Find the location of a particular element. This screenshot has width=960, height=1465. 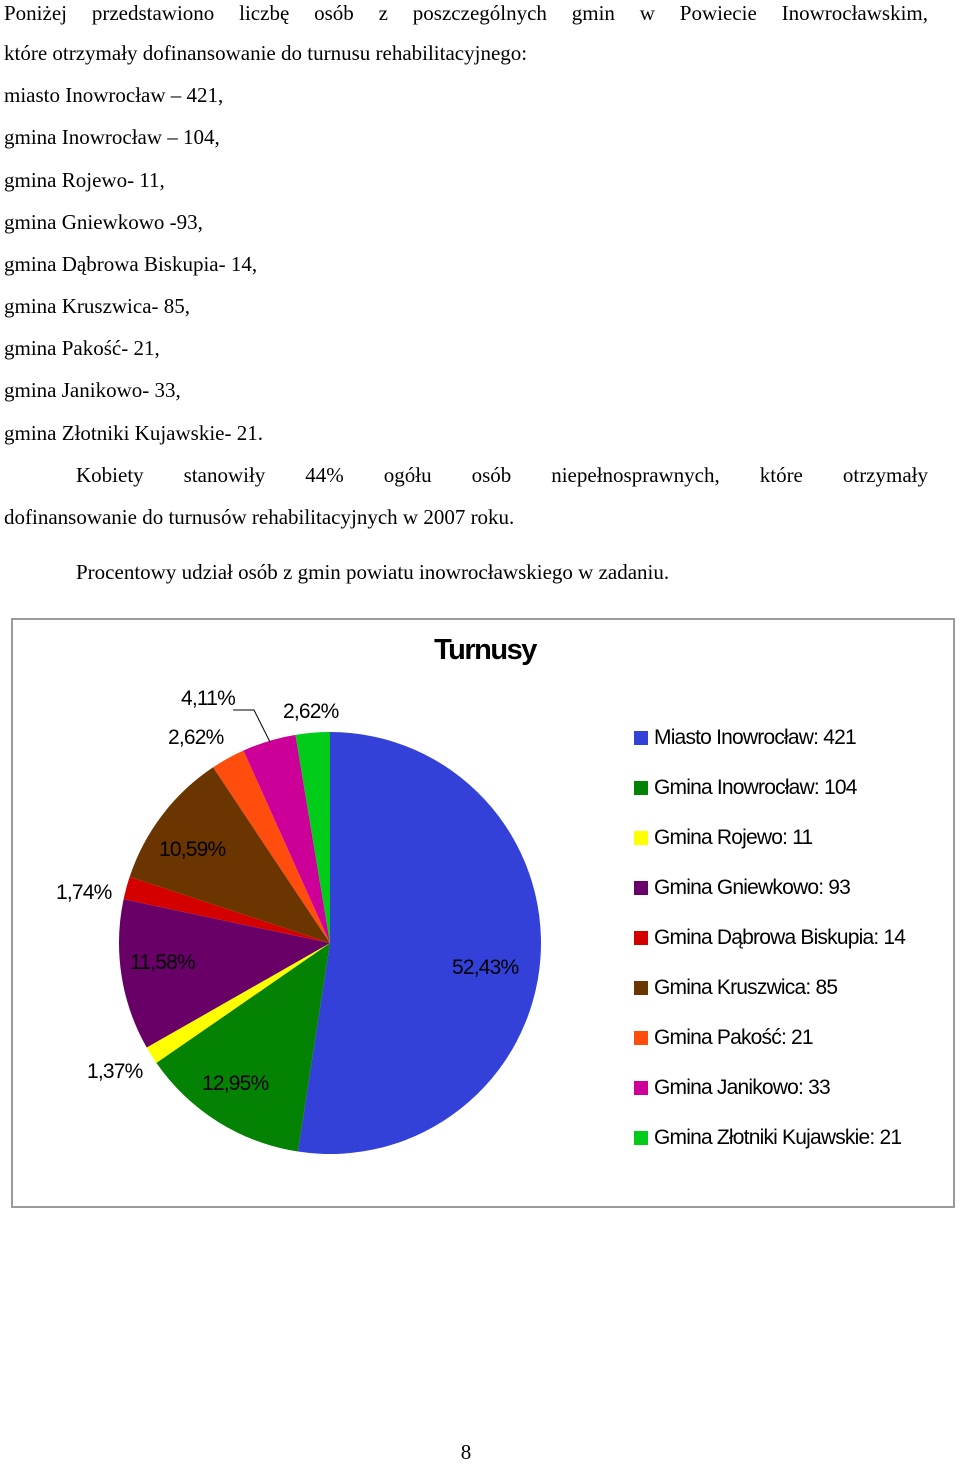

list-item: gmina Inowrocław – 104, is located at coordinates (112, 137).